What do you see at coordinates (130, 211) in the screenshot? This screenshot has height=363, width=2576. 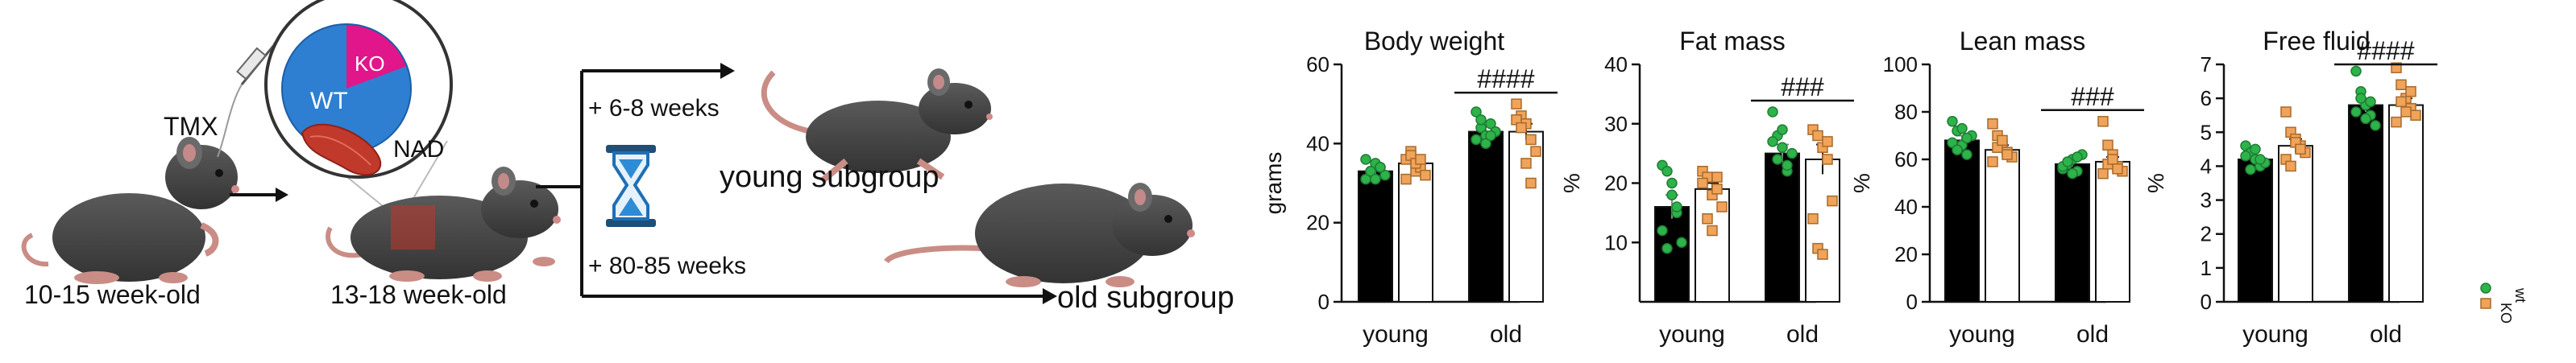 I see `mouse-initial-illustration` at bounding box center [130, 211].